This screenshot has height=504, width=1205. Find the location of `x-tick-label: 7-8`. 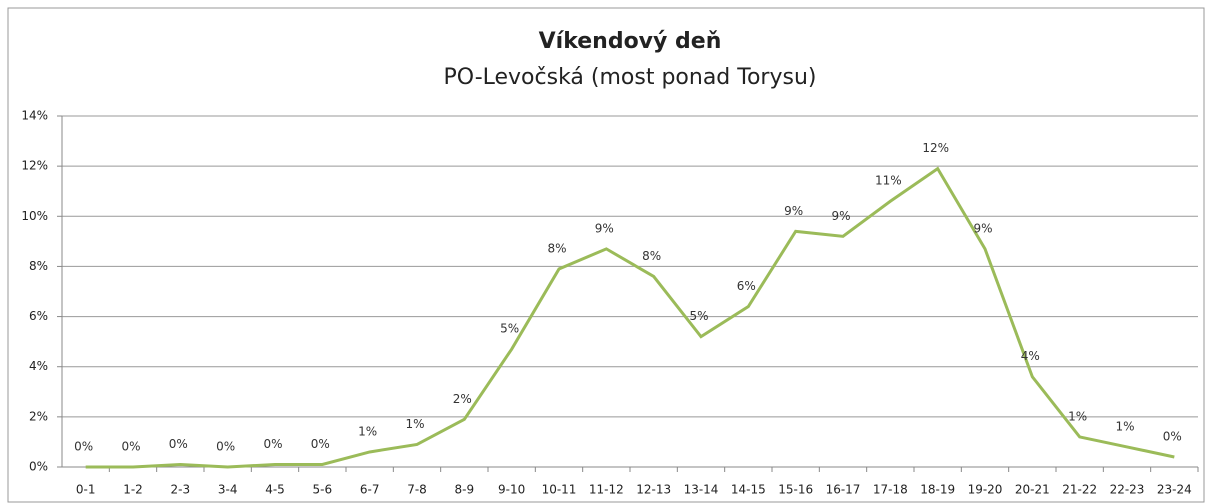

x-tick-label: 7-8 is located at coordinates (417, 490).